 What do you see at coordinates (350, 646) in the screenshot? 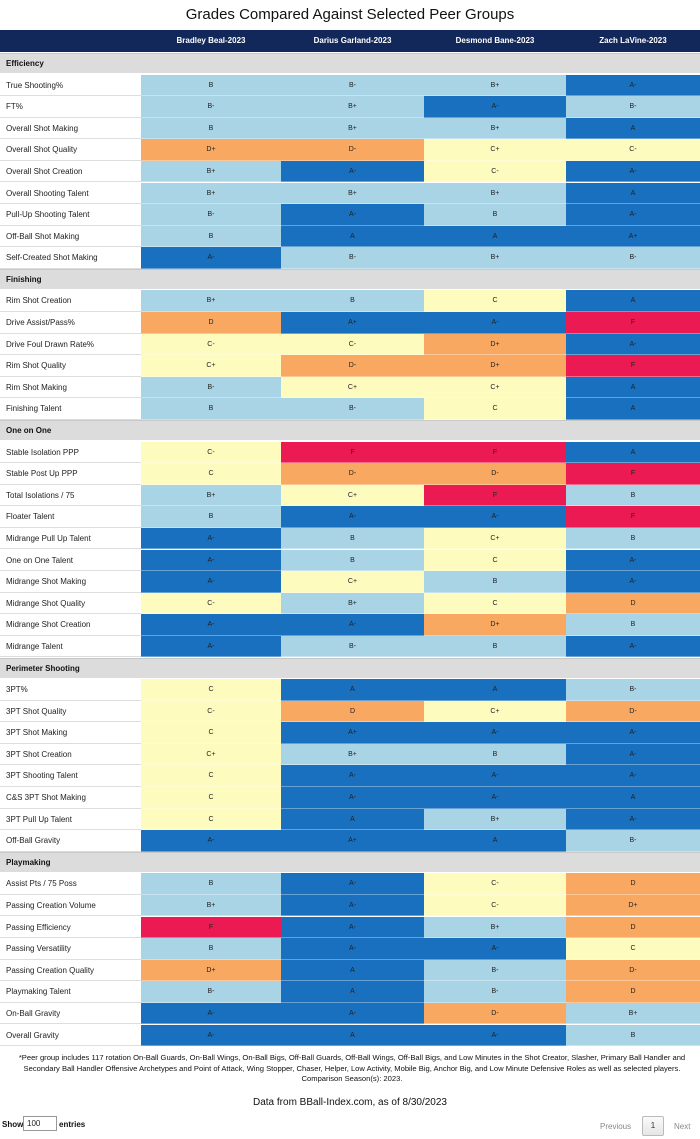
I see `table-row: Midrange Talent A- B- B A-` at bounding box center [350, 646].